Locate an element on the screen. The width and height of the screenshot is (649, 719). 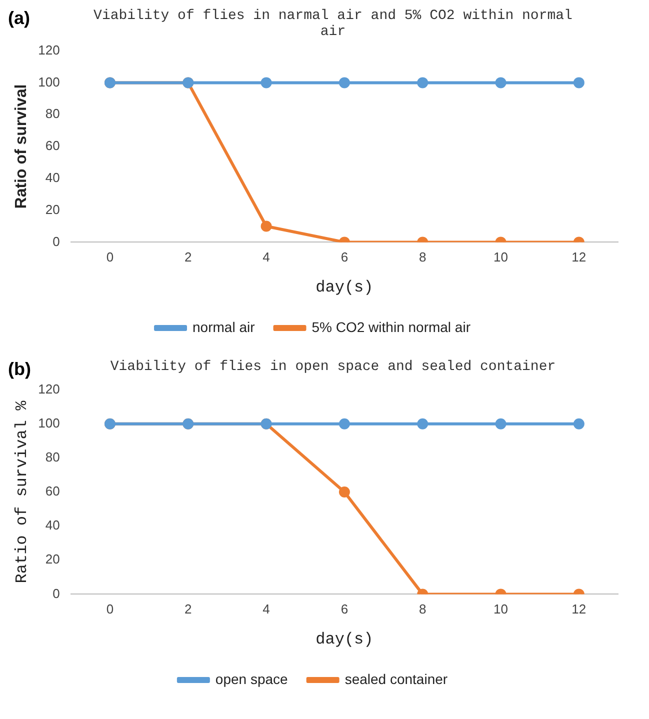
chart-title: Viability of flies in open space and sealed container is located at coordinates (333, 368).